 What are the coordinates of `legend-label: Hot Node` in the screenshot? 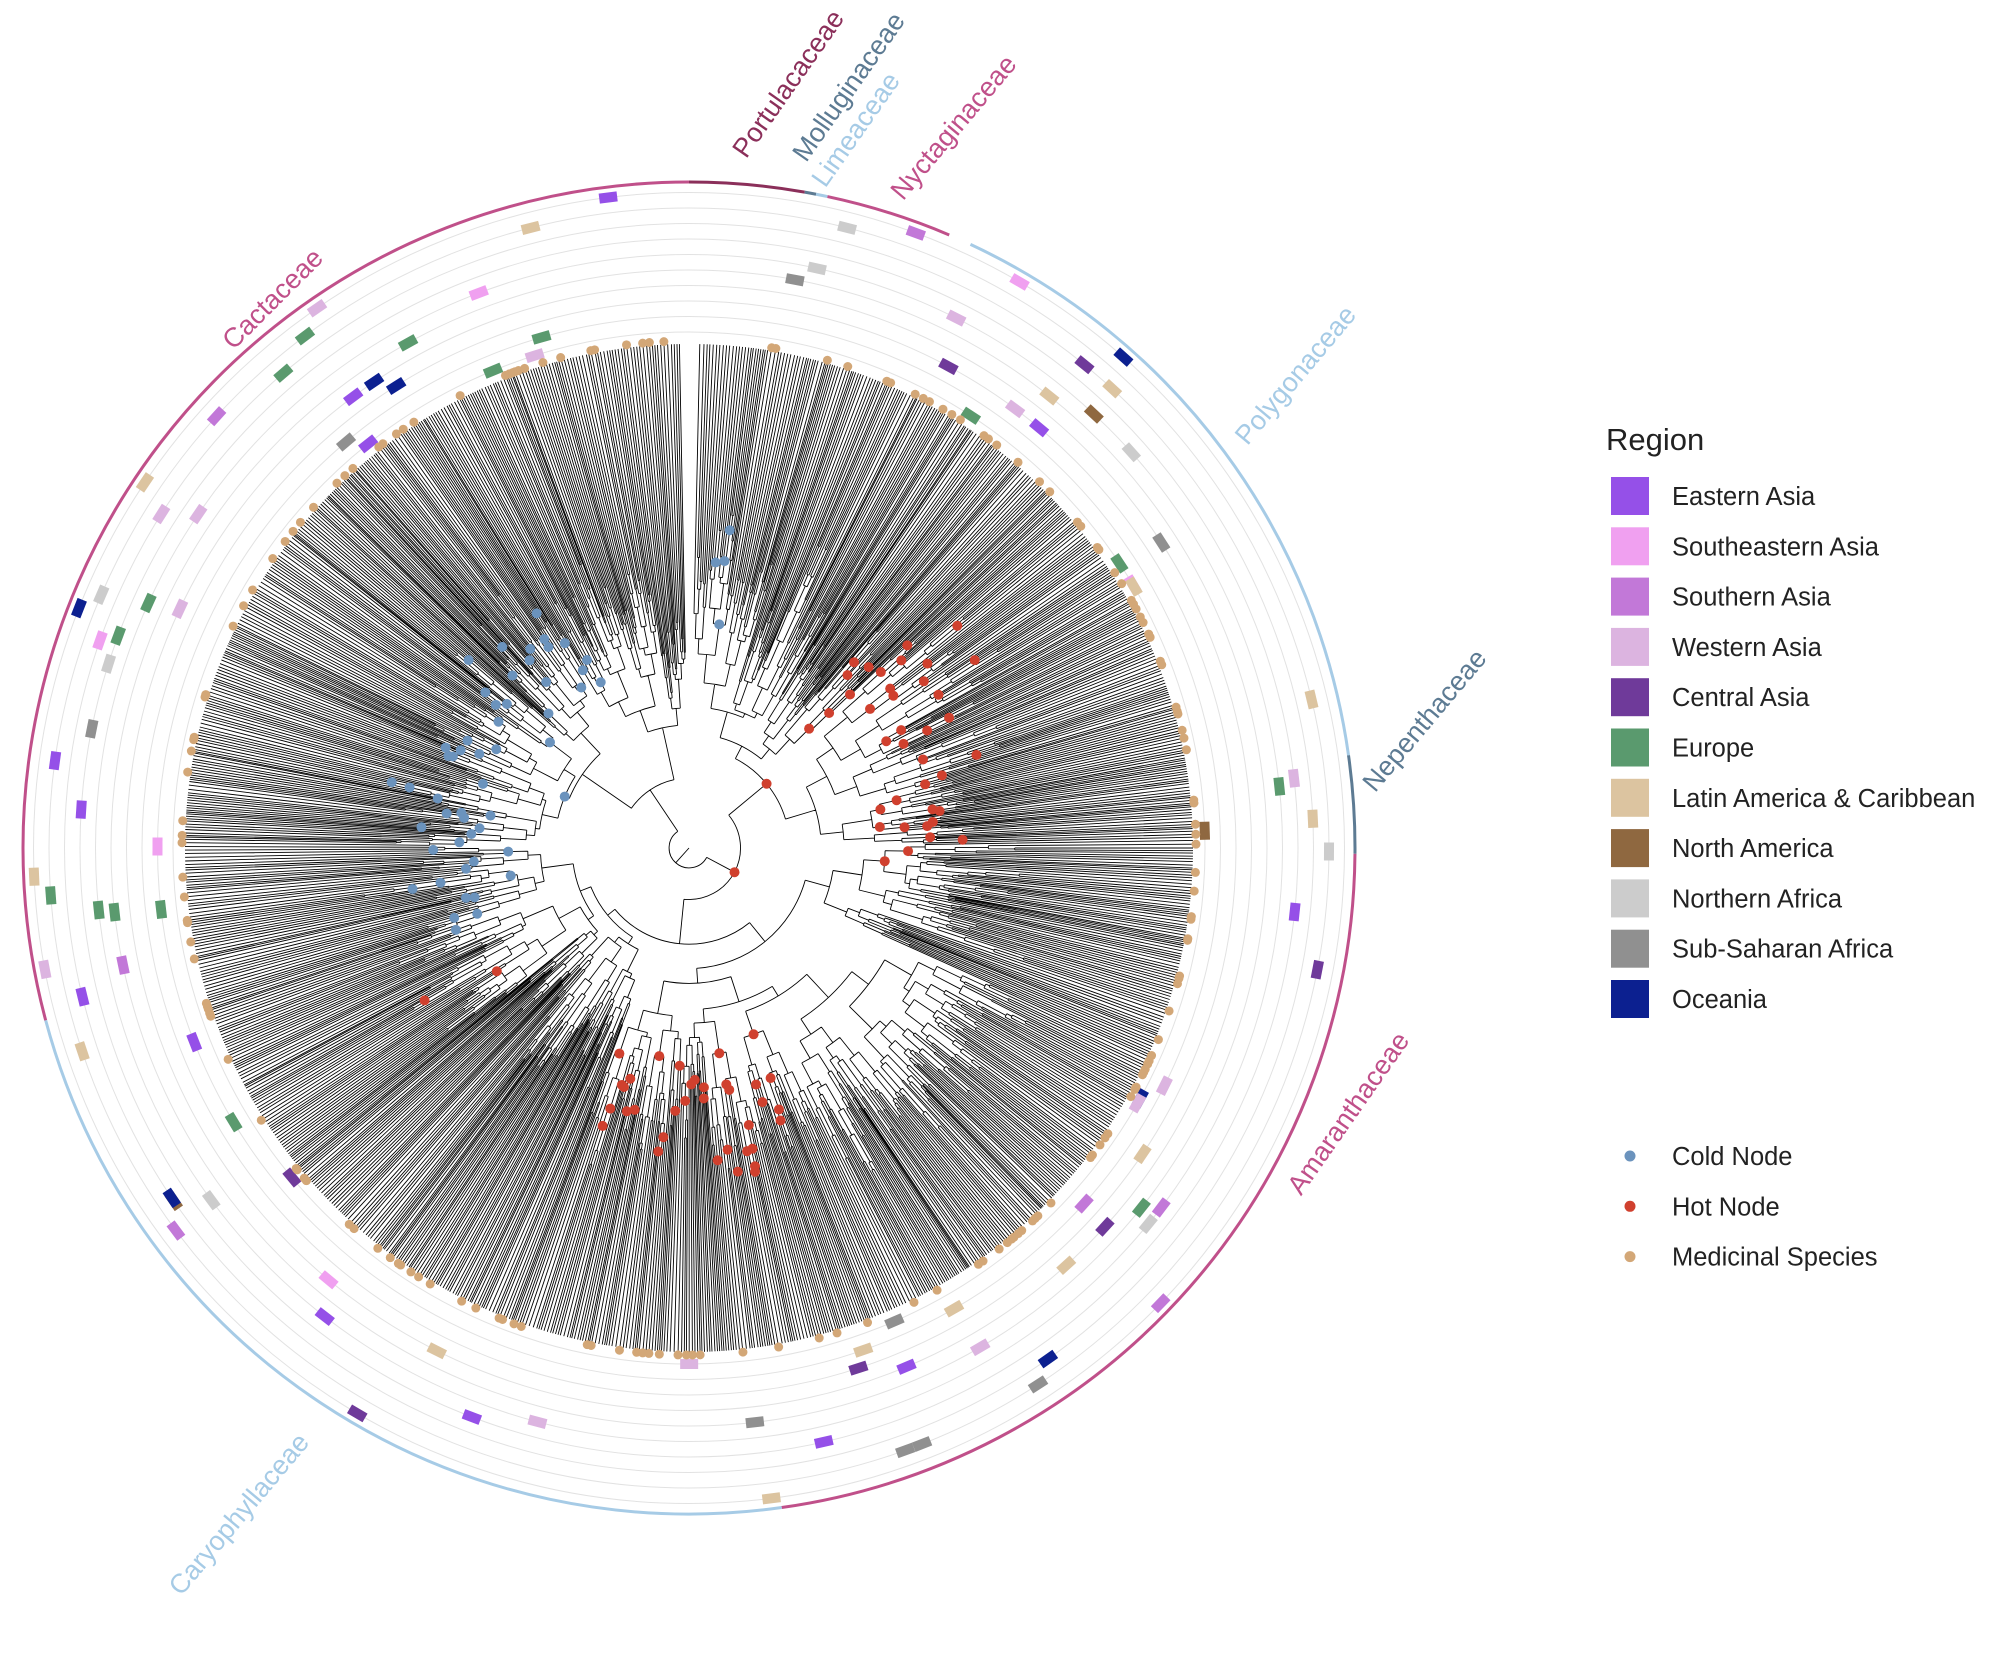 It's located at (1726, 1207).